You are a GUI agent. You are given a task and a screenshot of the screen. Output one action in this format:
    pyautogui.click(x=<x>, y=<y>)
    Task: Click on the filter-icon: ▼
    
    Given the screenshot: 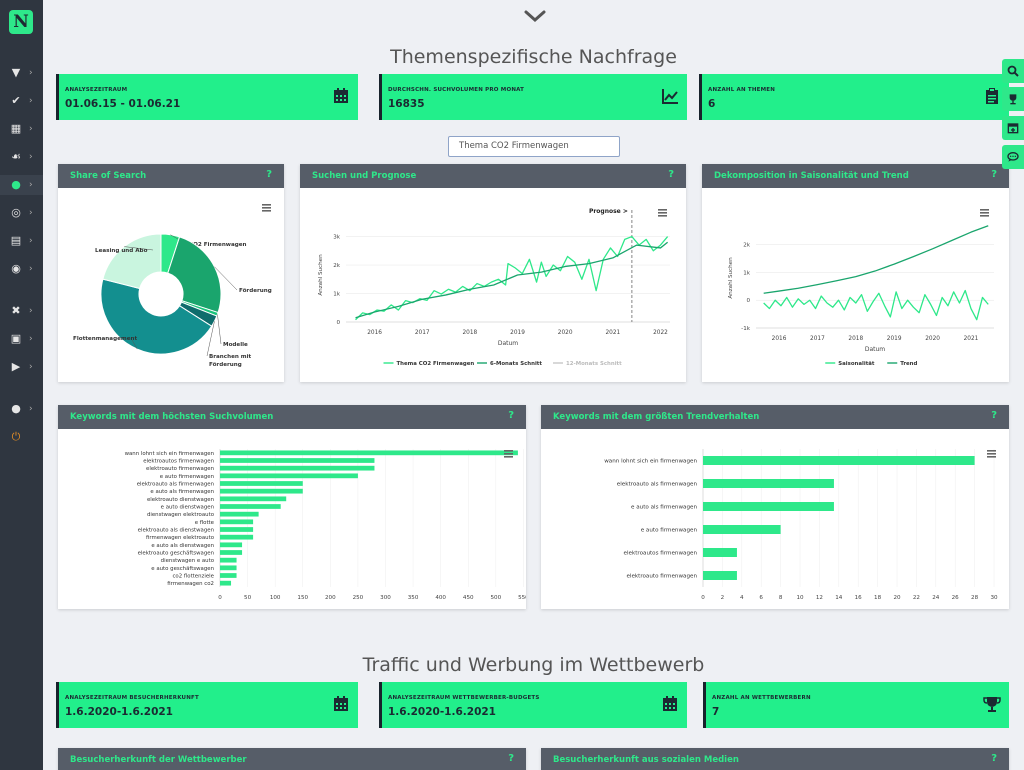 What is the action you would take?
    pyautogui.click(x=16, y=72)
    